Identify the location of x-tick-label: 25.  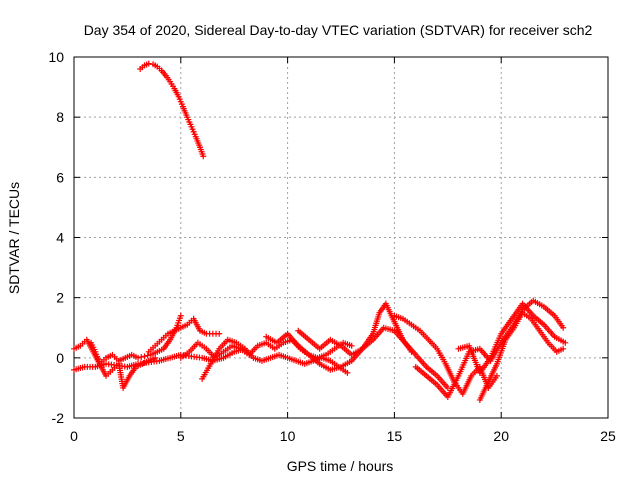
(608, 436).